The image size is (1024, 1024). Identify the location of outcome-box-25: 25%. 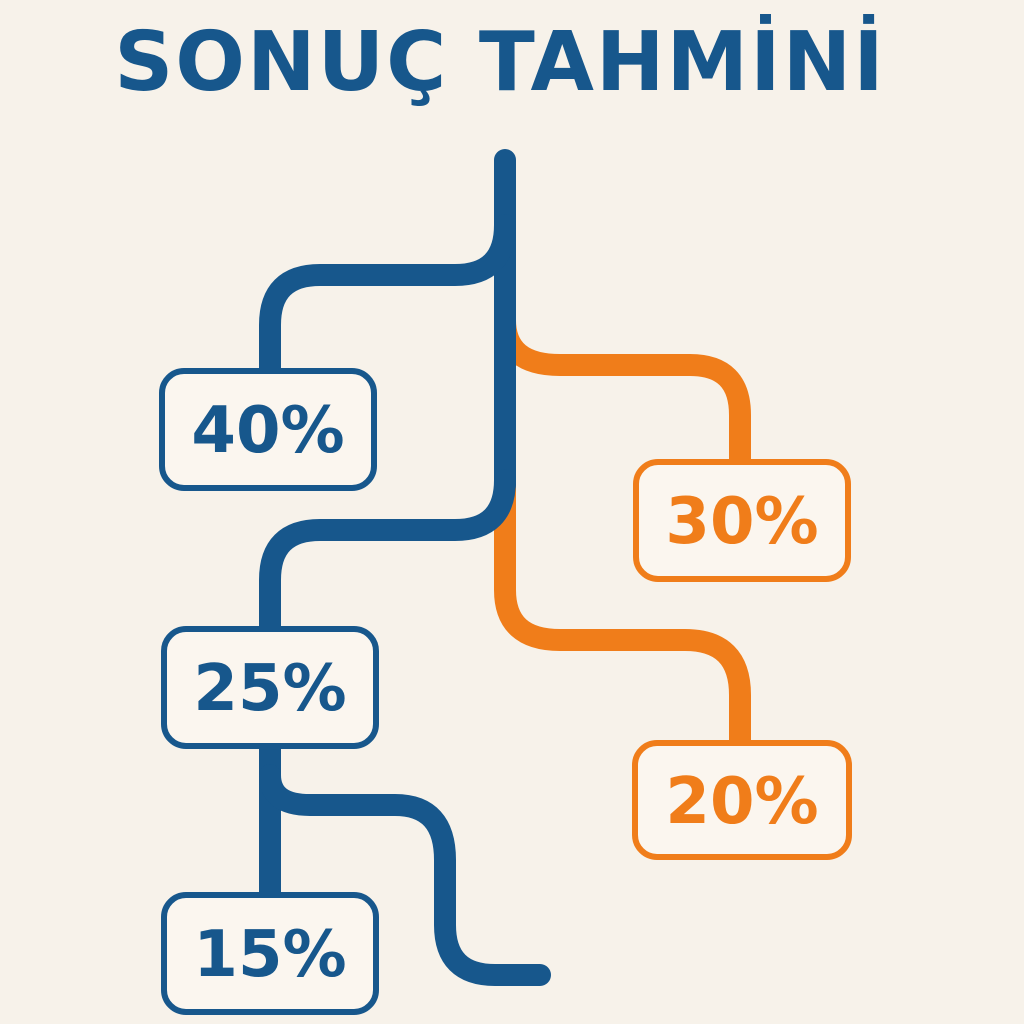
(270, 687).